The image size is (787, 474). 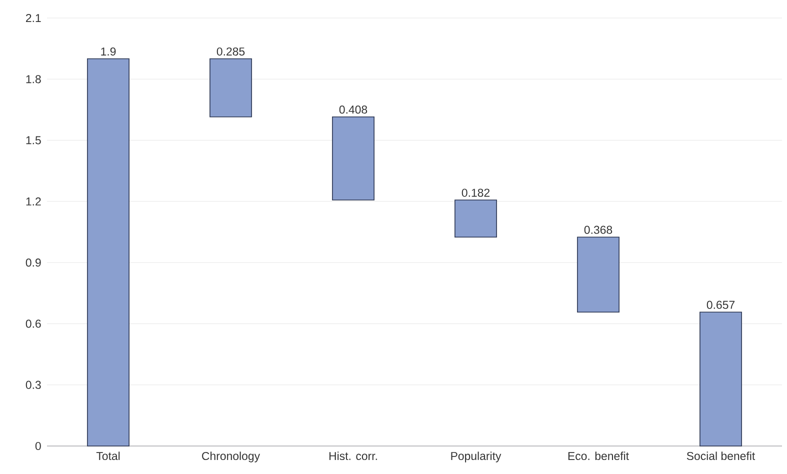 I want to click on y-tick-label: 1.2, so click(x=33, y=201).